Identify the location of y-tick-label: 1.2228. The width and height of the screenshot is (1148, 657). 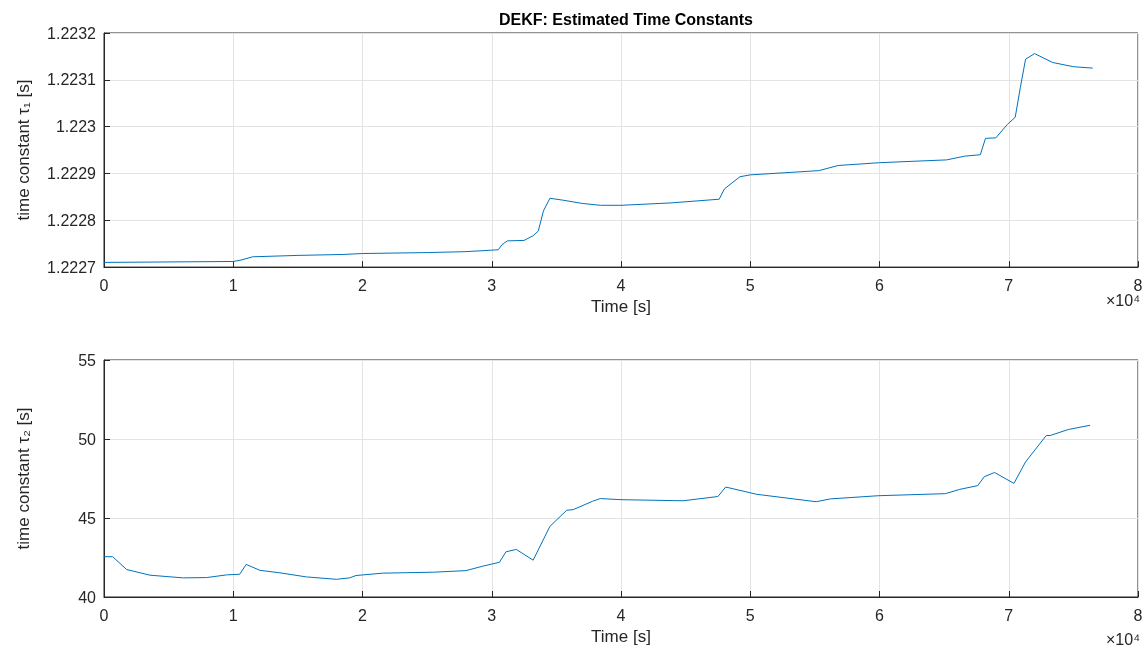
(72, 220).